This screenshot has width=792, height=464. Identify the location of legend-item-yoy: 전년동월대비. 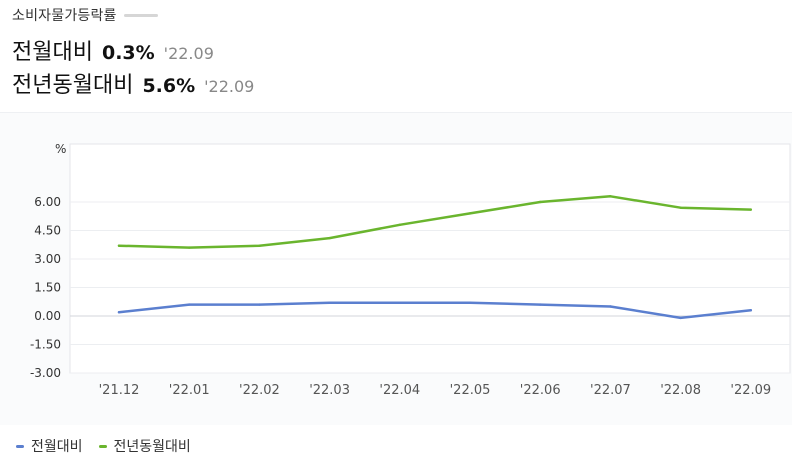
(144, 446).